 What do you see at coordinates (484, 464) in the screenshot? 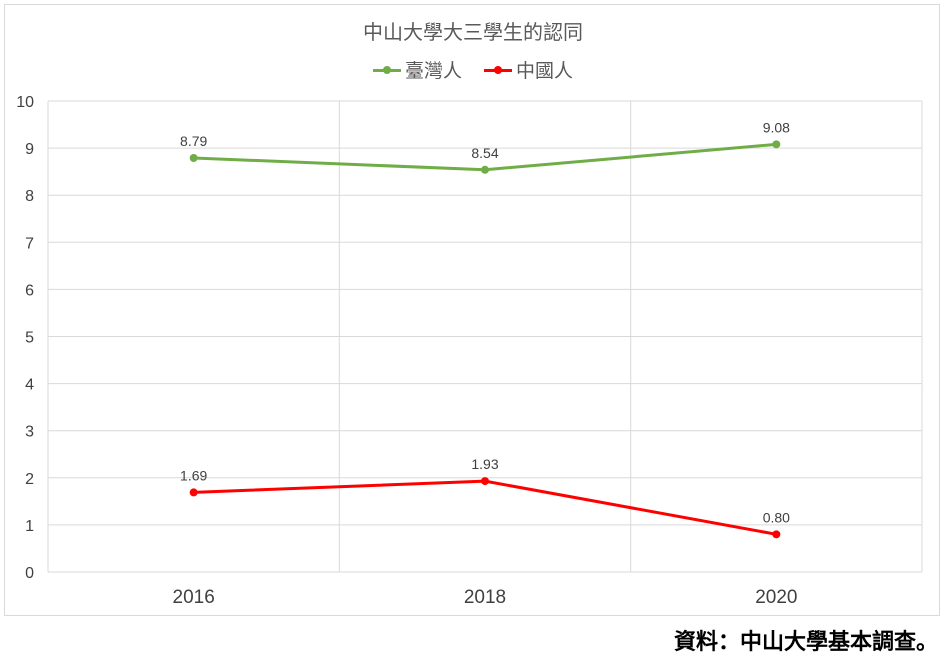
I see `data-label: 1.93` at bounding box center [484, 464].